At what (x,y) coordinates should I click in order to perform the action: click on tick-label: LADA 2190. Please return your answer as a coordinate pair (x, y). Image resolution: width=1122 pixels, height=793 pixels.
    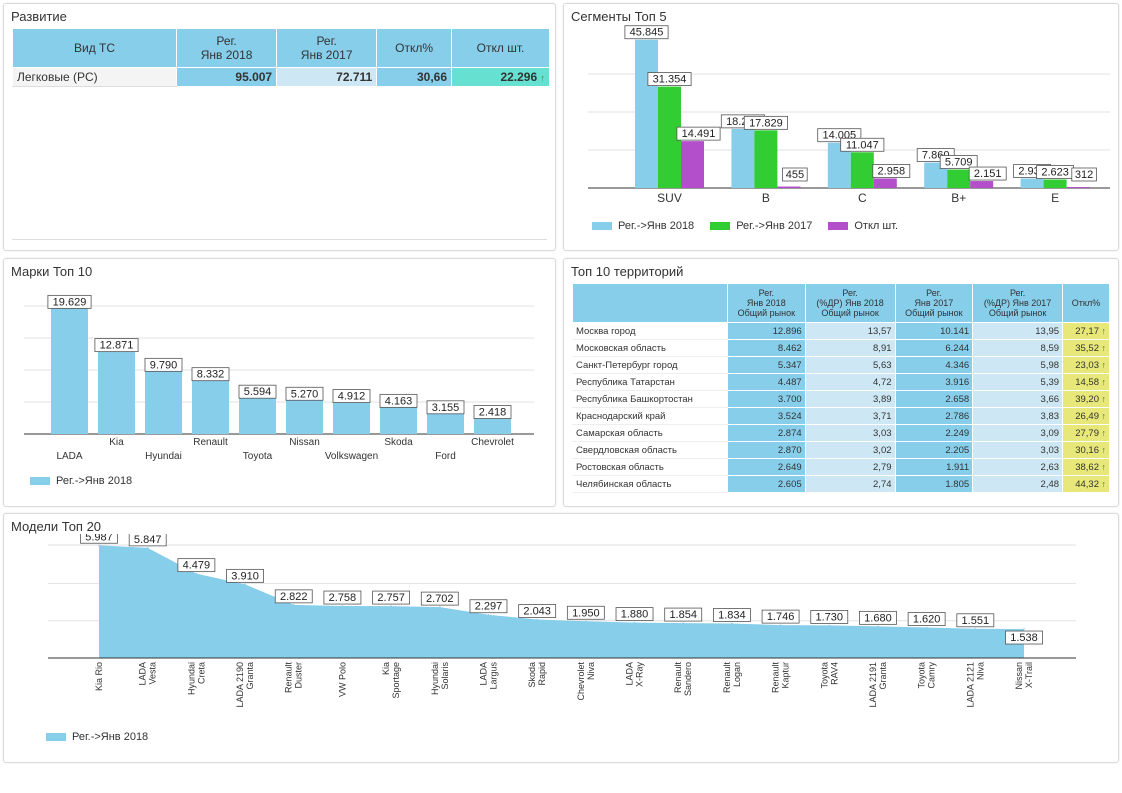
    Looking at the image, I should click on (240, 685).